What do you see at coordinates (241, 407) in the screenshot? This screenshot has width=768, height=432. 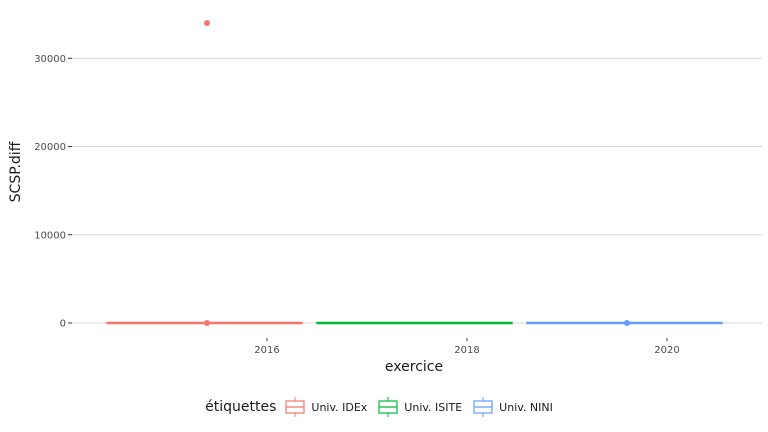 I see `legend-title: étiquettes` at bounding box center [241, 407].